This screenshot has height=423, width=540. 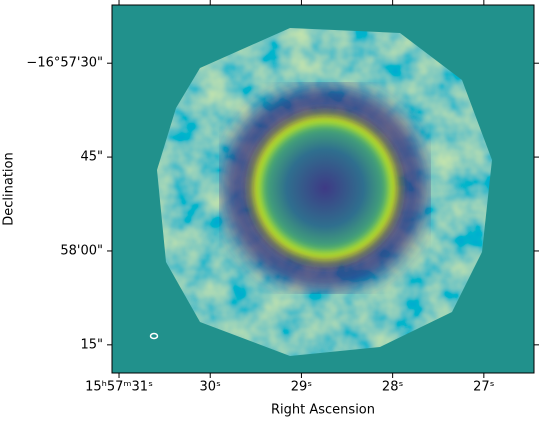 What do you see at coordinates (91, 344) in the screenshot?
I see `y-tick-label: 15"` at bounding box center [91, 344].